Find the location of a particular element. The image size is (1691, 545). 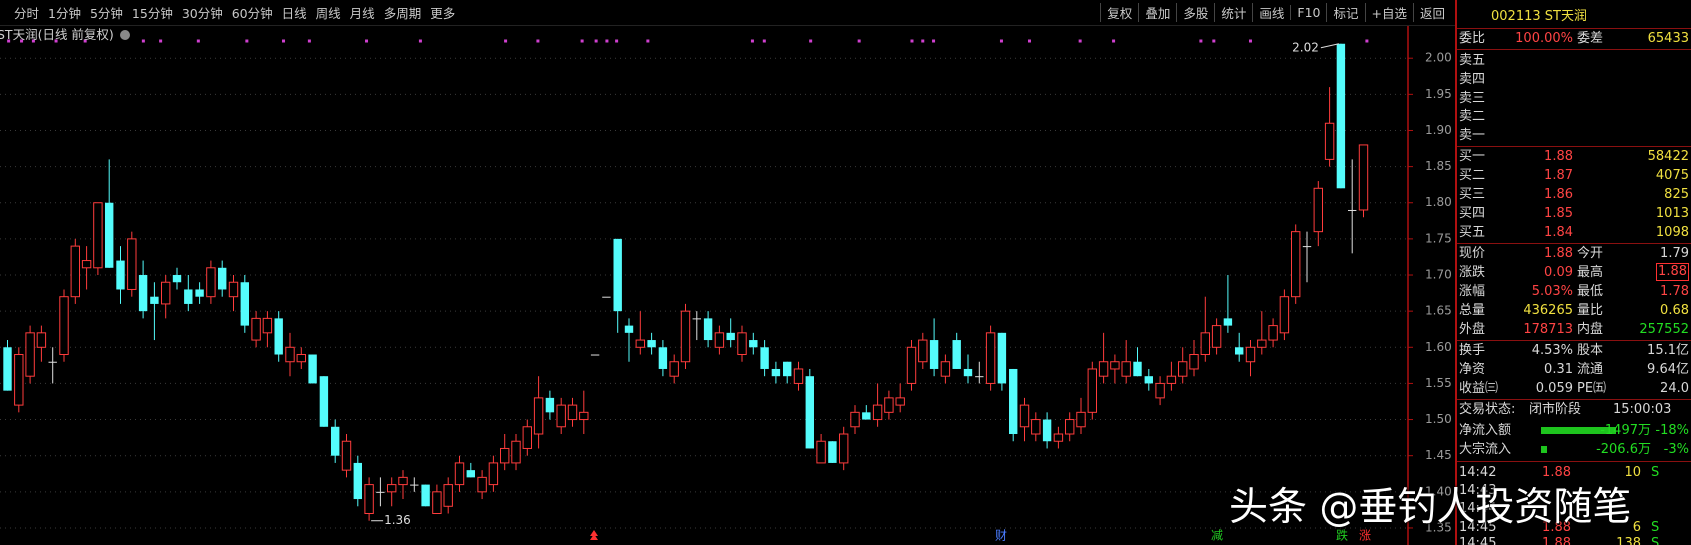

event-mark: 减 is located at coordinates (1217, 536).